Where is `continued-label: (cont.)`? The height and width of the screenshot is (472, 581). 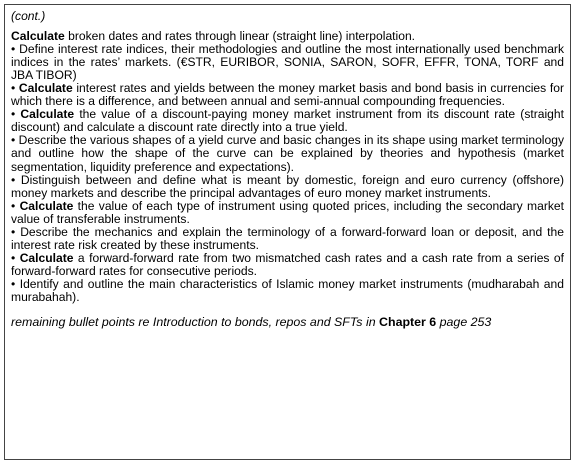 continued-label: (cont.) is located at coordinates (28, 16).